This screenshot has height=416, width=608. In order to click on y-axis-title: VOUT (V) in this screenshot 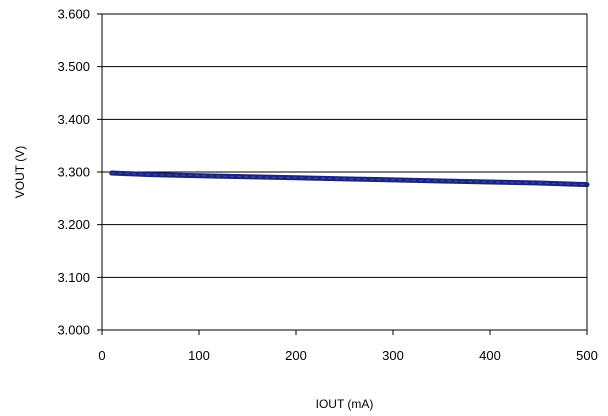, I will do `click(20, 172)`.